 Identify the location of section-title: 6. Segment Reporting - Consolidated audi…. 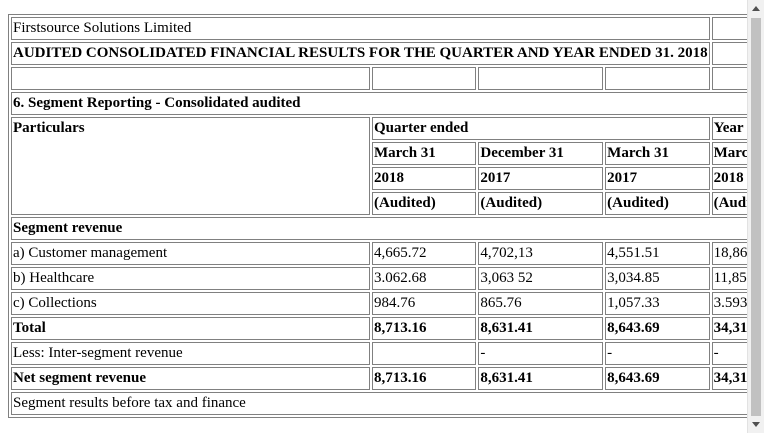
(379, 103).